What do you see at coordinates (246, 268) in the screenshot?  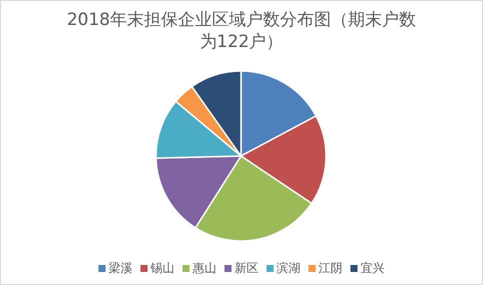 I see `legend-label: 新区` at bounding box center [246, 268].